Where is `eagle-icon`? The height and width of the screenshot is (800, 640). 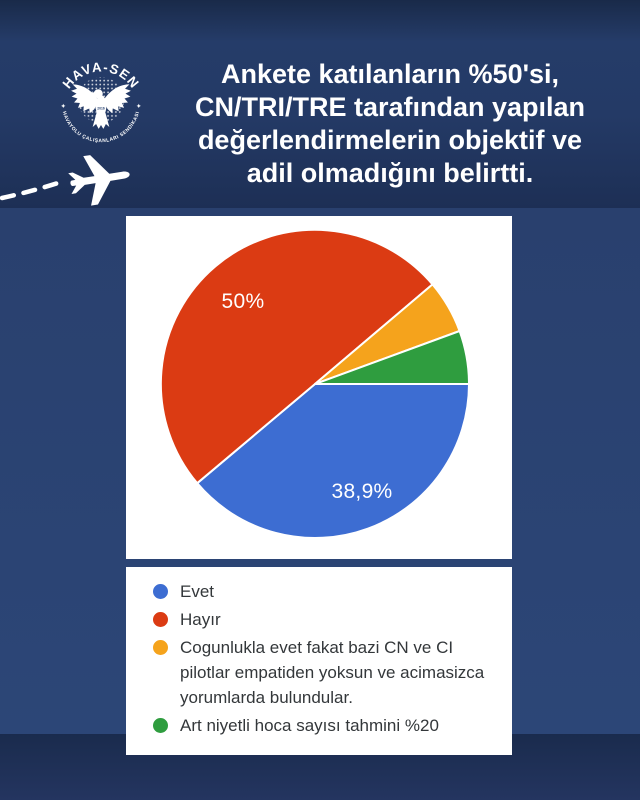
eagle-icon is located at coordinates (101, 106).